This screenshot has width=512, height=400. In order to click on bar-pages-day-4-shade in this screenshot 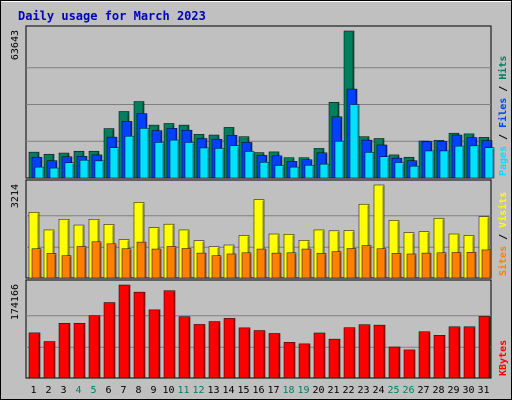, I will do `click(88, 169)`.